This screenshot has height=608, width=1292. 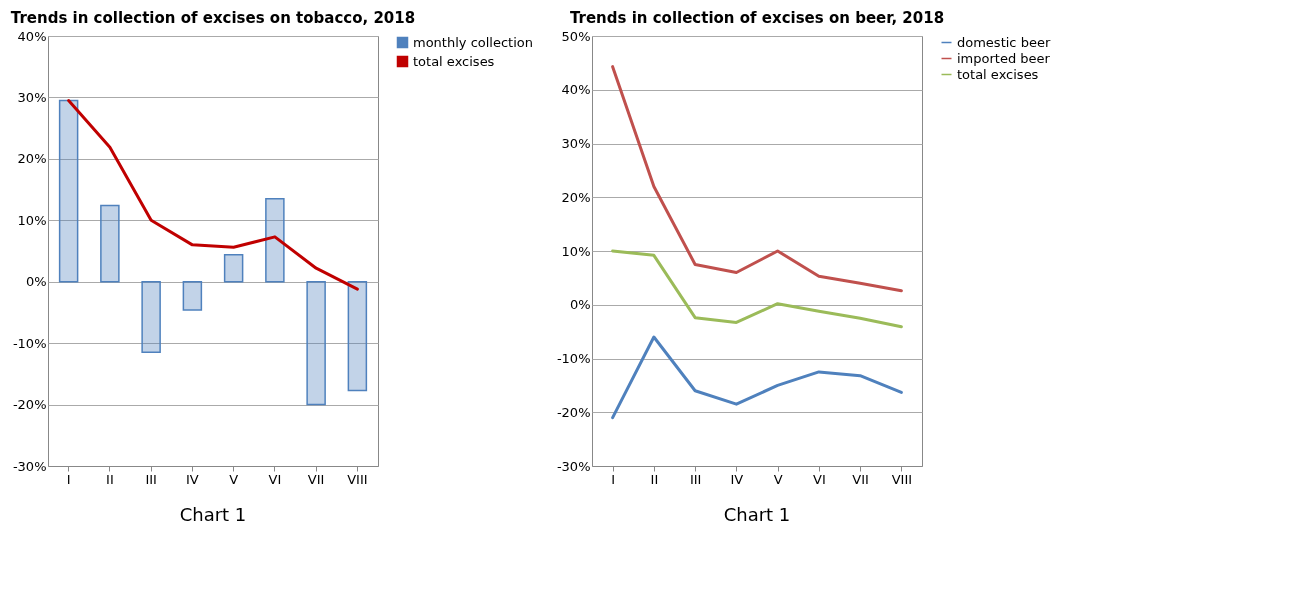 What do you see at coordinates (1004, 58) in the screenshot?
I see `legend-label: imported beer` at bounding box center [1004, 58].